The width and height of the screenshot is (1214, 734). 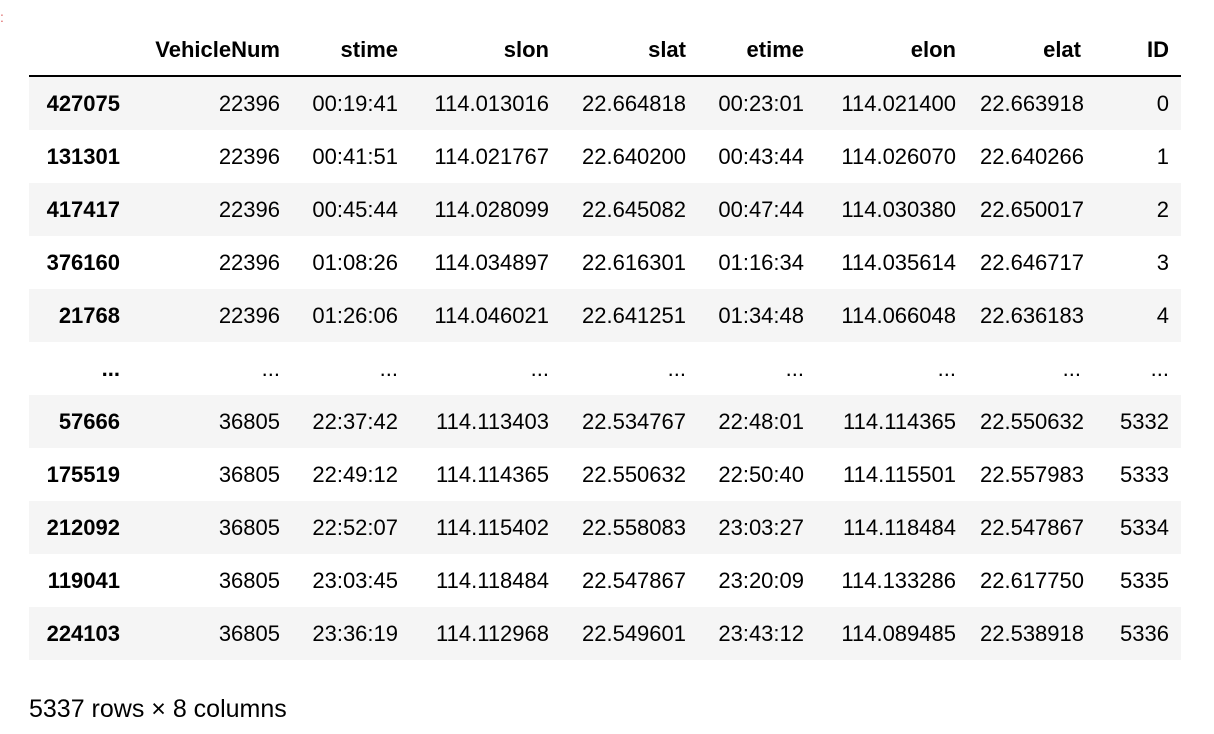 What do you see at coordinates (1032, 633) in the screenshot?
I see `table-cell: 22.538918` at bounding box center [1032, 633].